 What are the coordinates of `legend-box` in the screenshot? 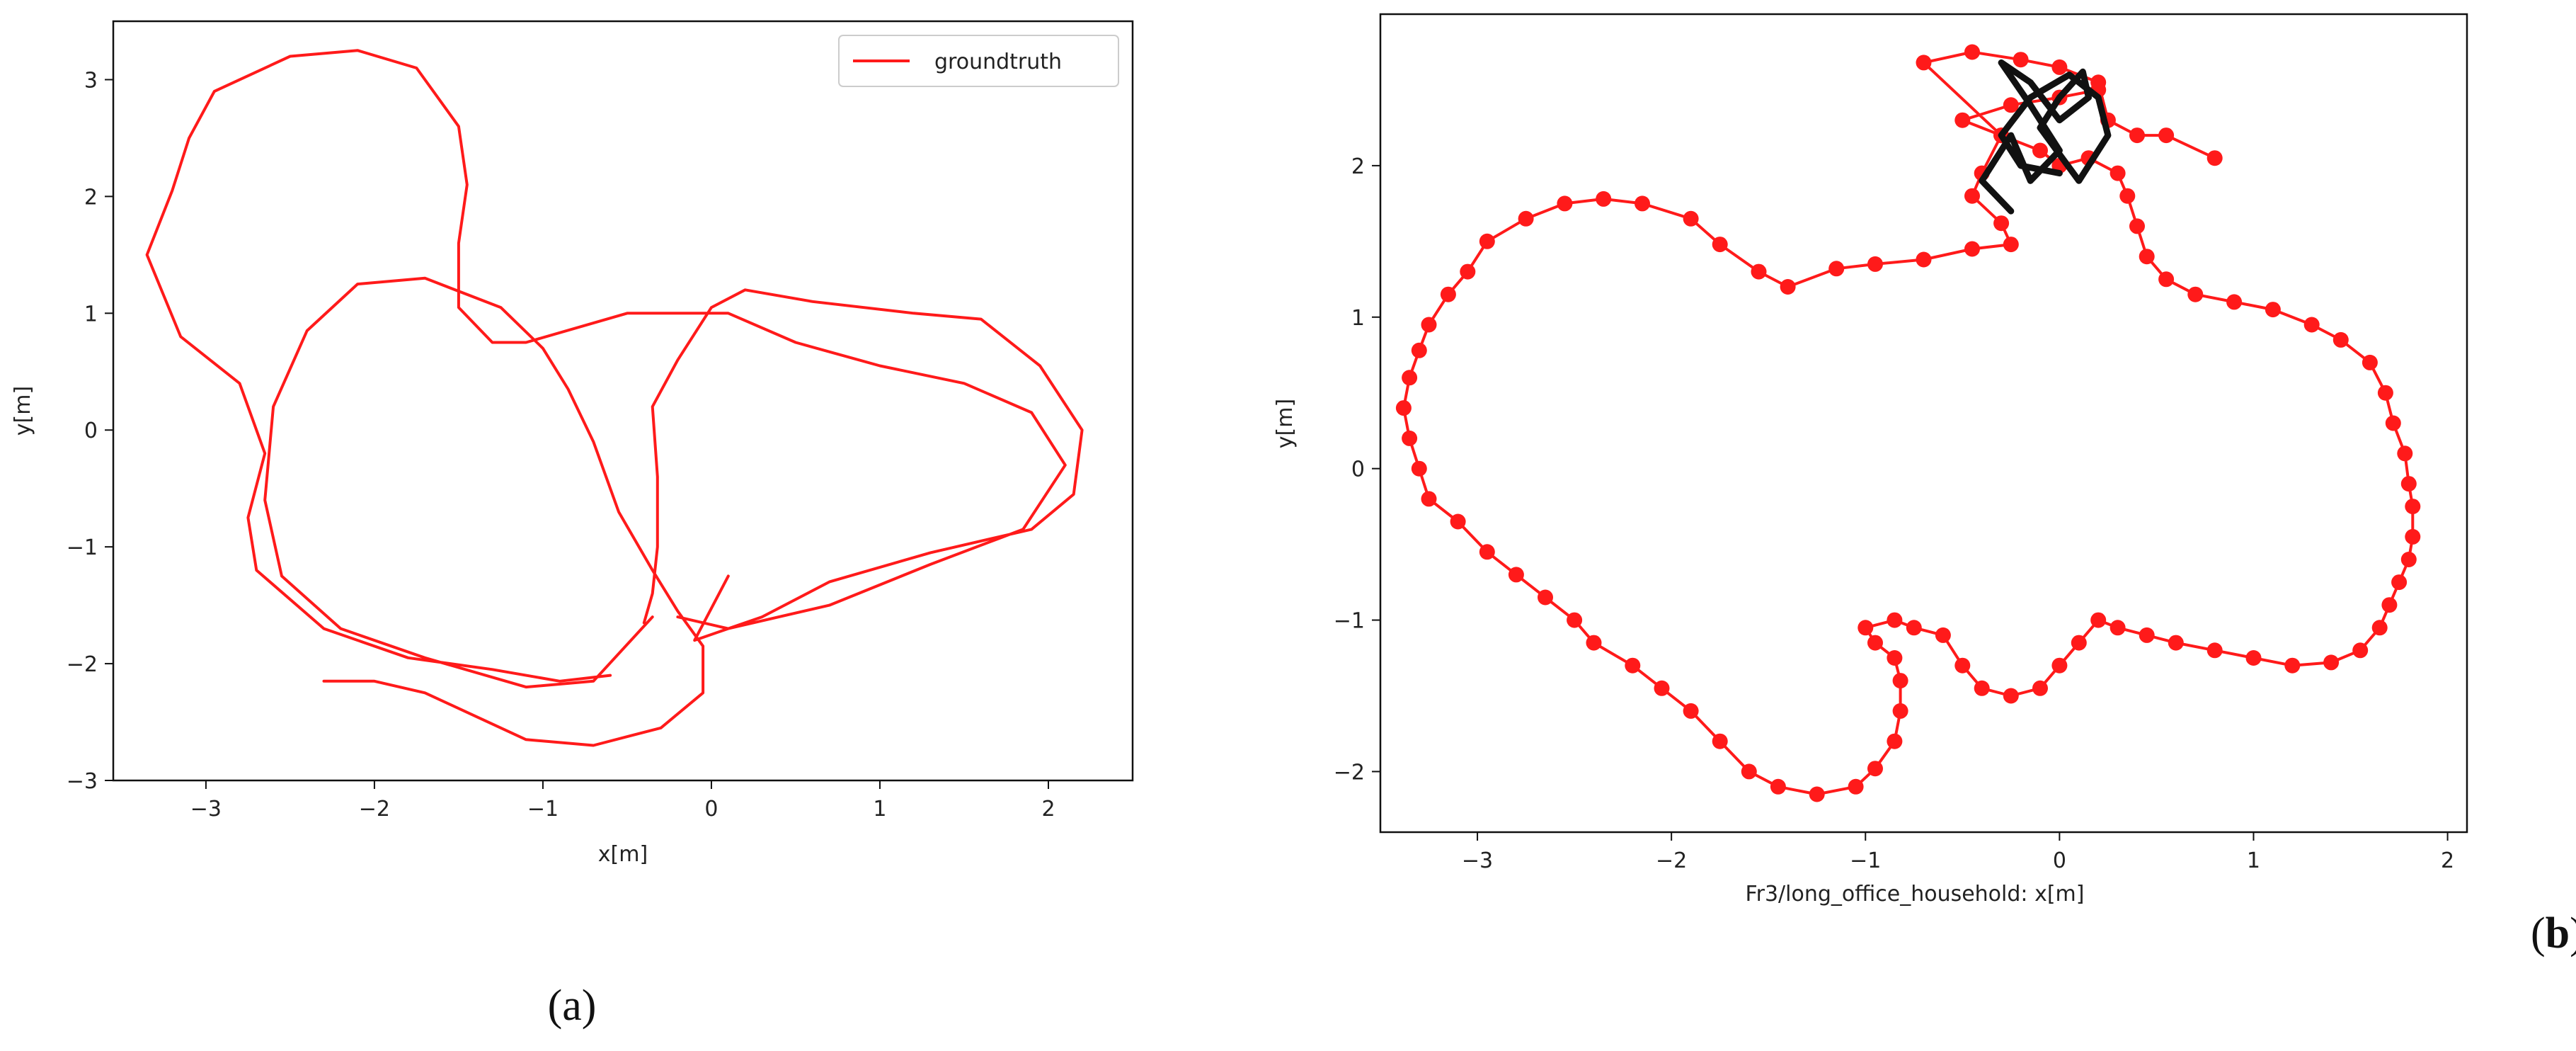 It's located at (978, 61).